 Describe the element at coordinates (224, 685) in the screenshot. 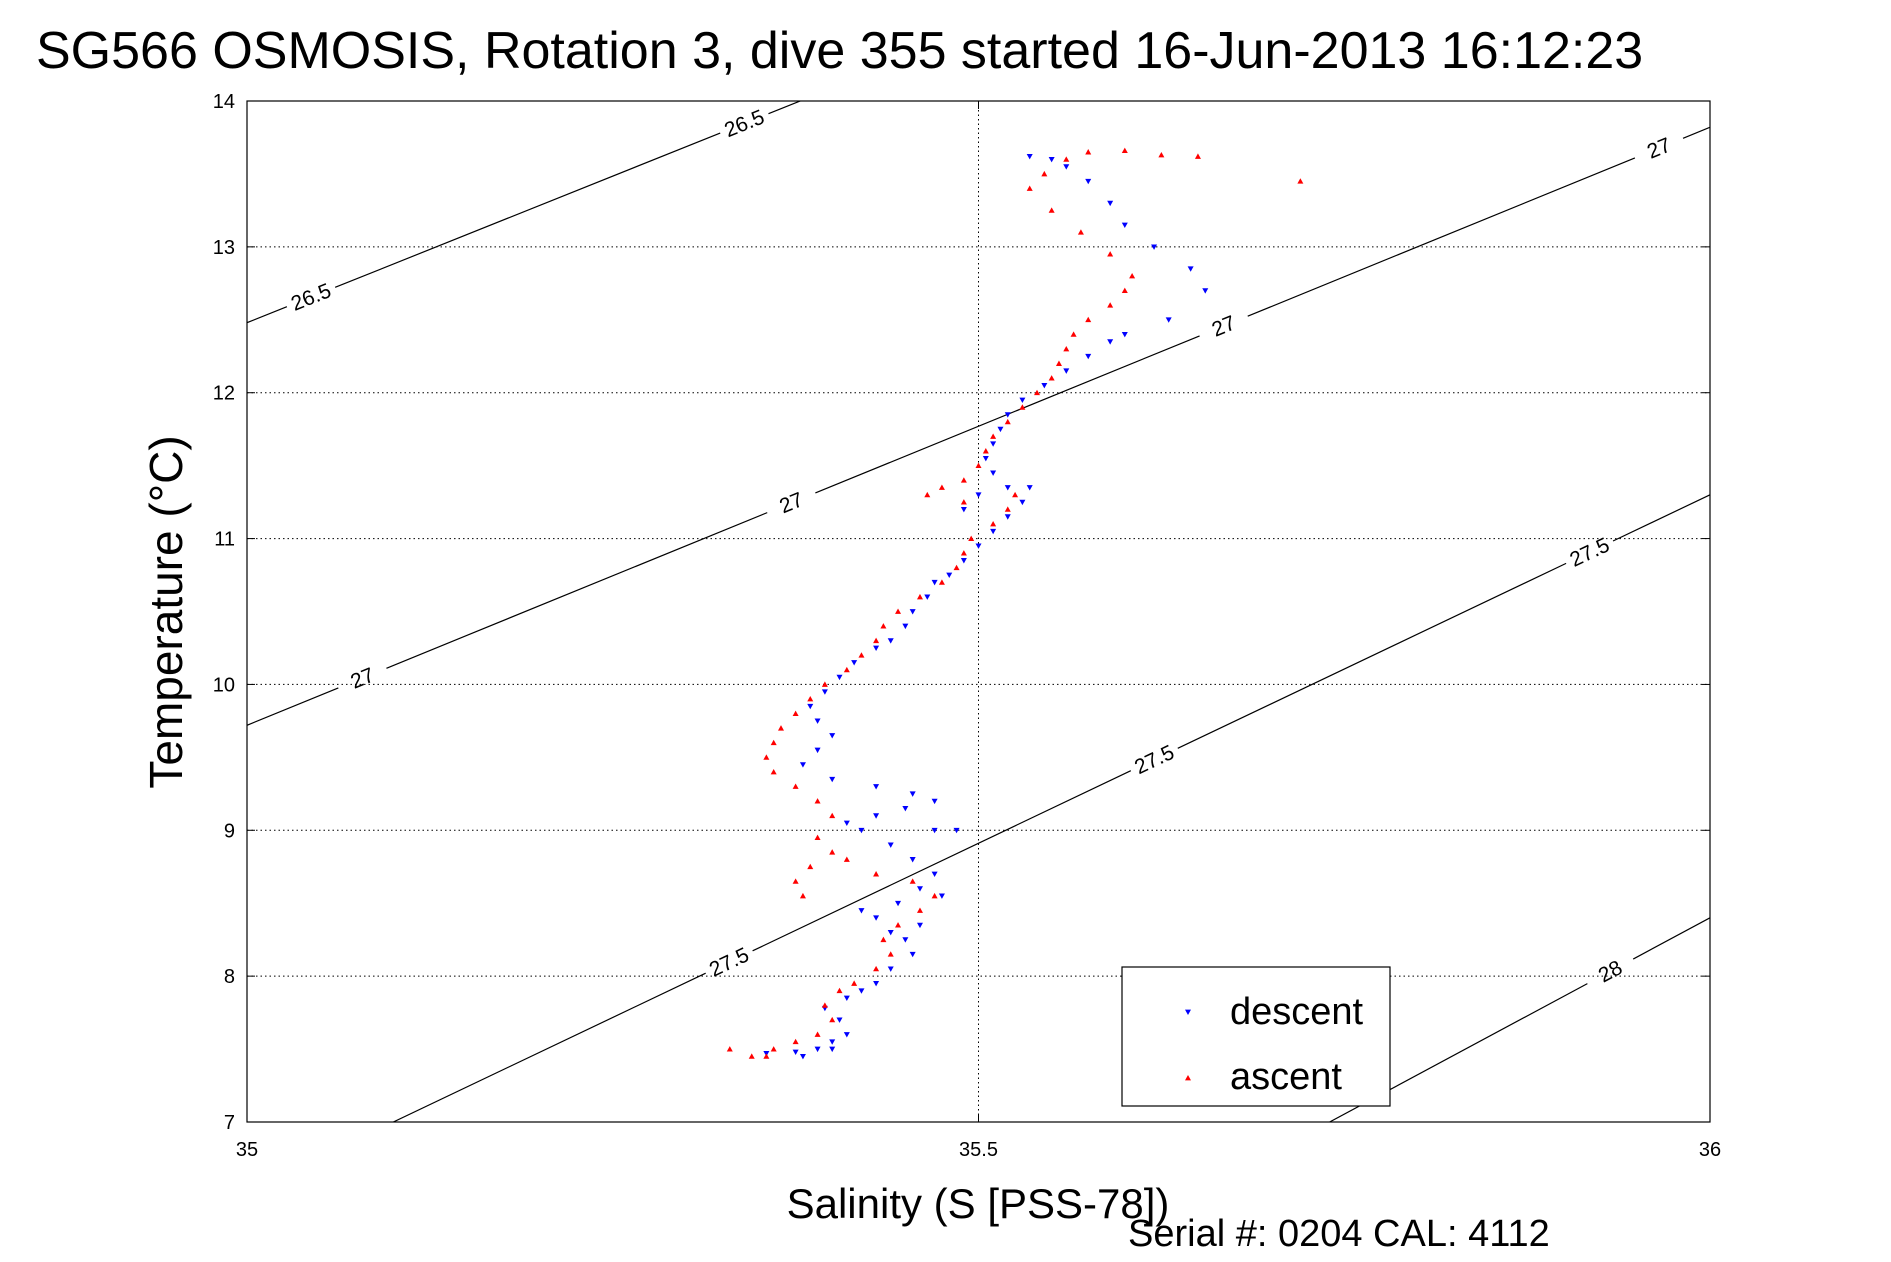

I see `y-tick-label: 10` at that location.